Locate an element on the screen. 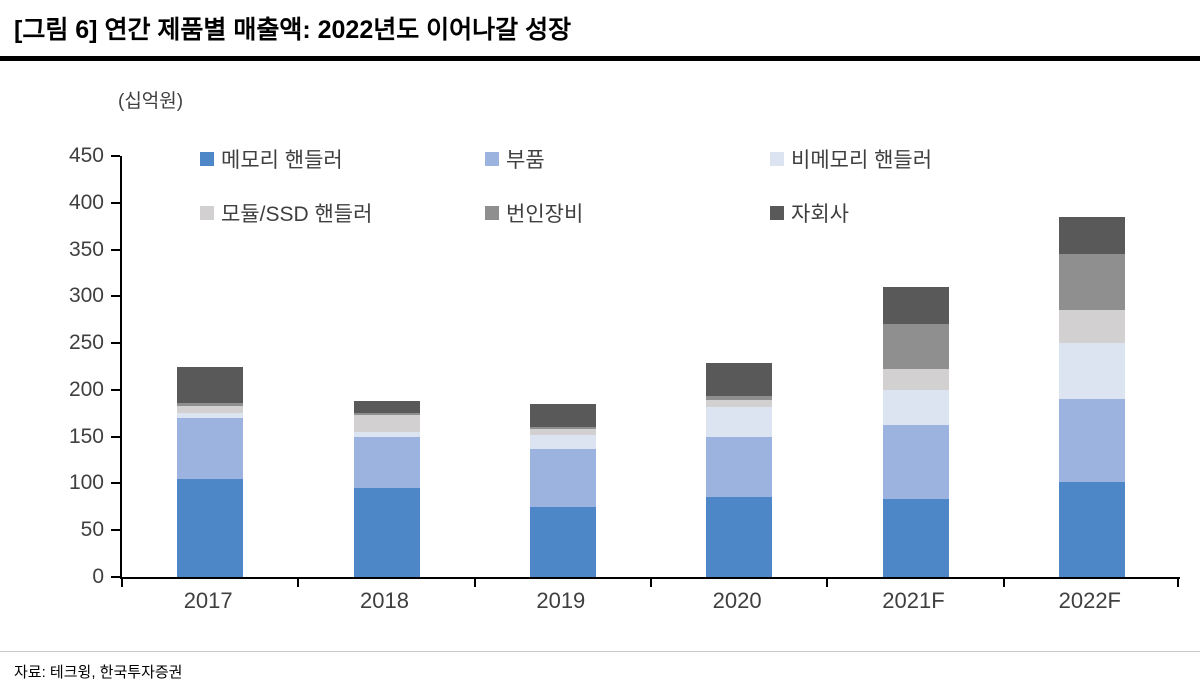 Image resolution: width=1200 pixels, height=693 pixels. legend-item: 부품 is located at coordinates (627, 159).